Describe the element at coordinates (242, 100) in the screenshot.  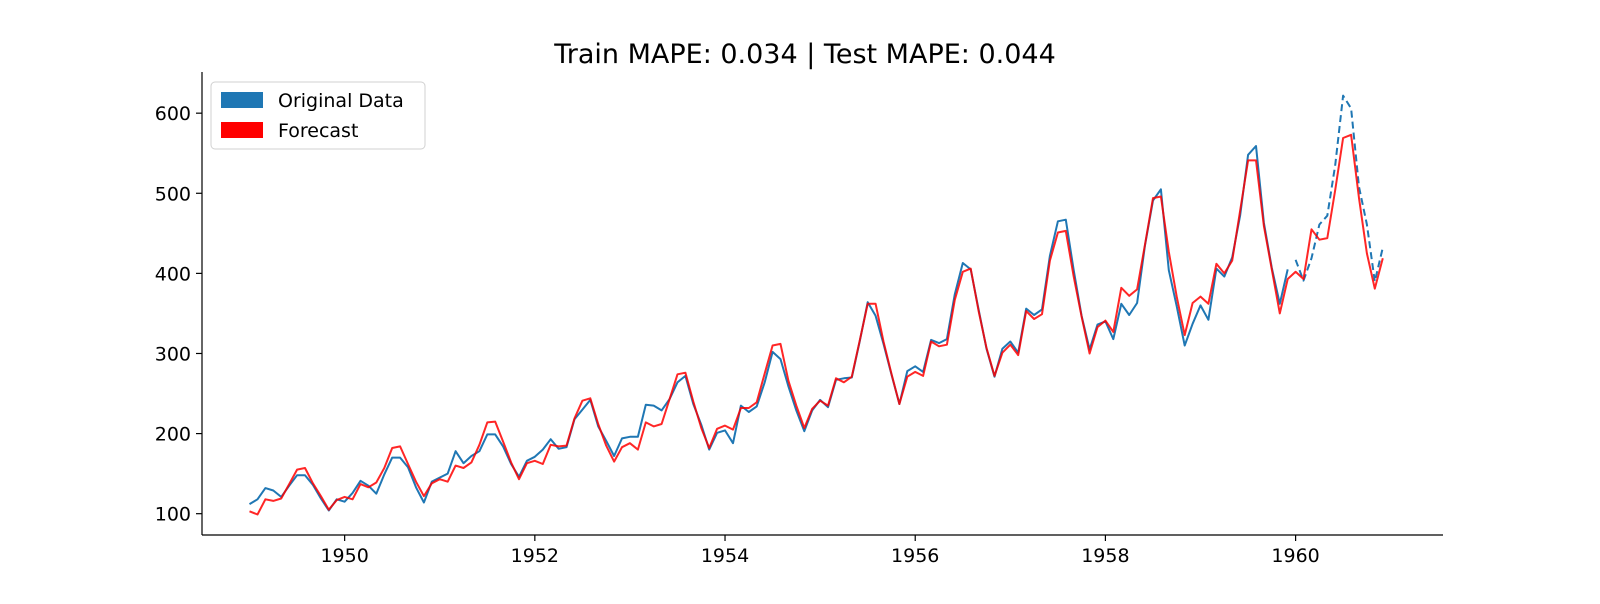
I see `legend-swatch-original-data` at that location.